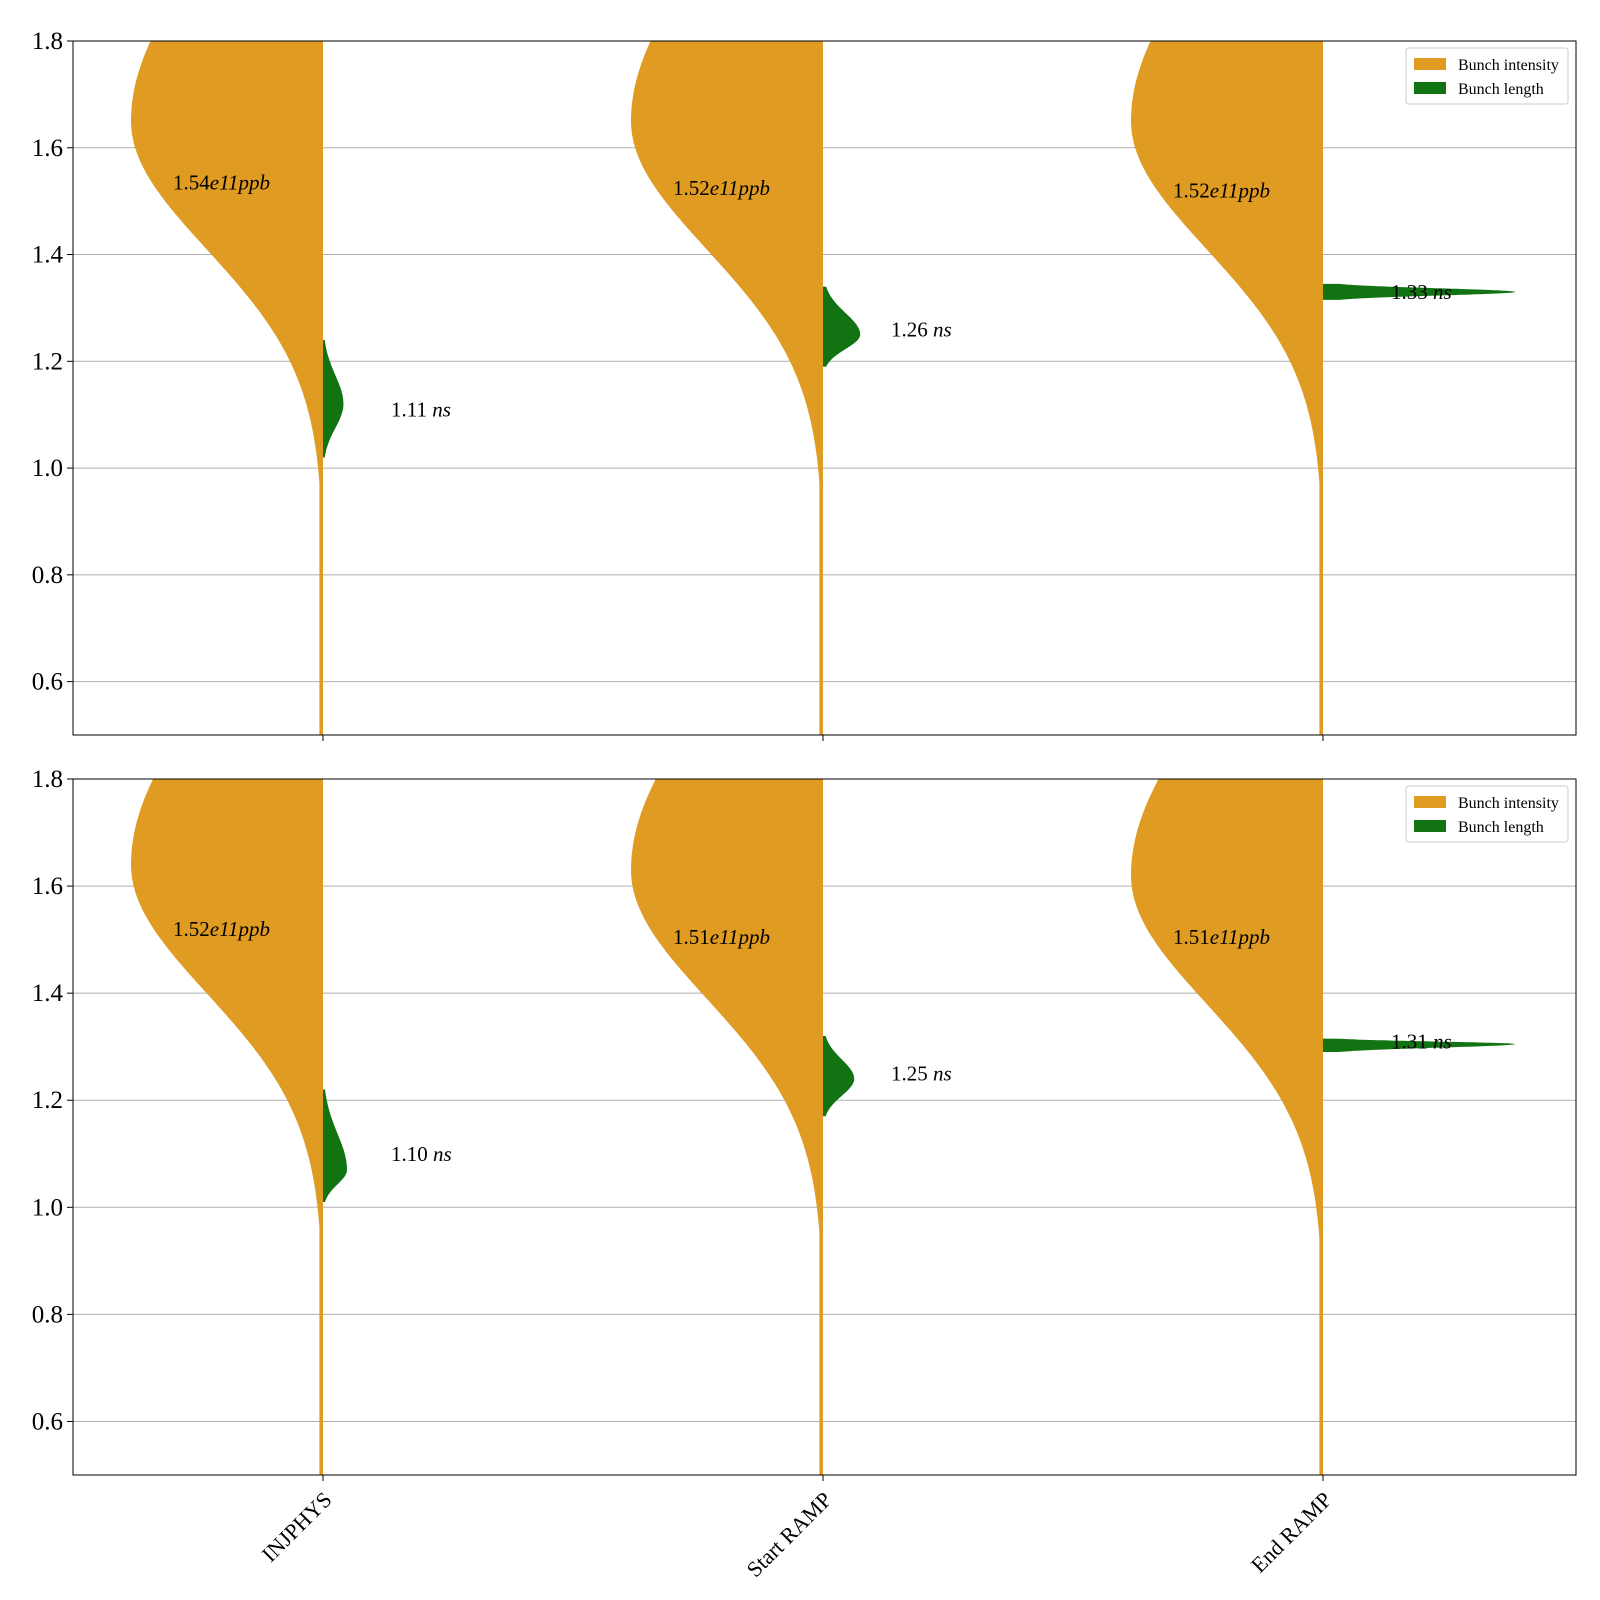  Describe the element at coordinates (297, 1527) in the screenshot. I see `x-tick-label: INJPHYS` at that location.